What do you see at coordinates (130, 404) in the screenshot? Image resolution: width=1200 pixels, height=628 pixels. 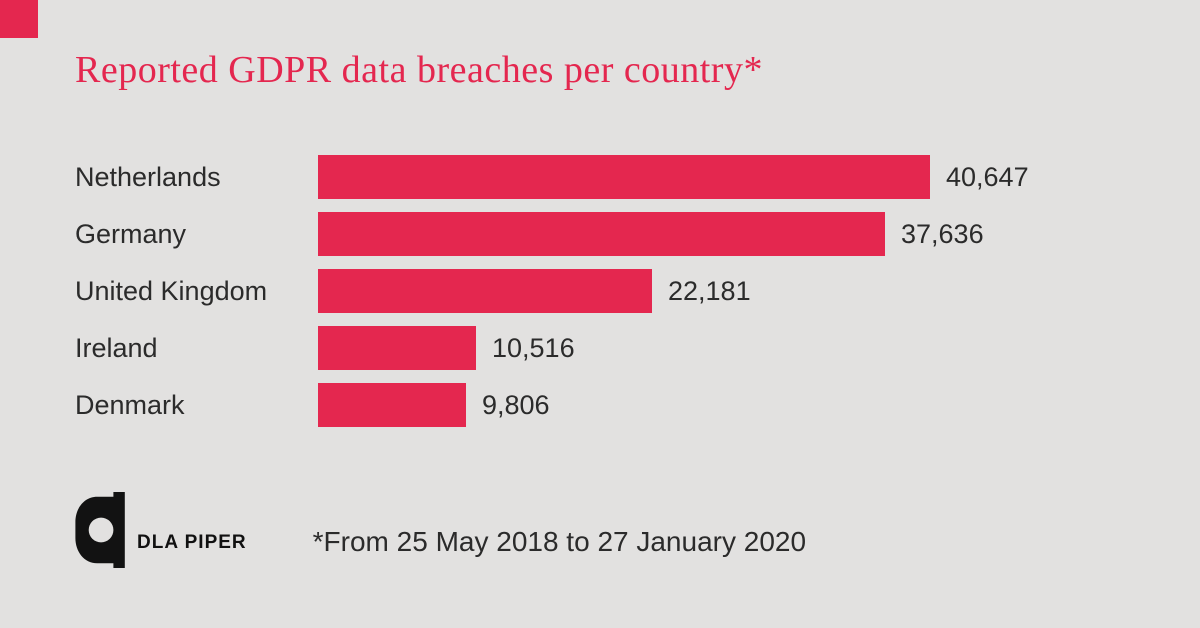 I see `bar-label: Denmark` at bounding box center [130, 404].